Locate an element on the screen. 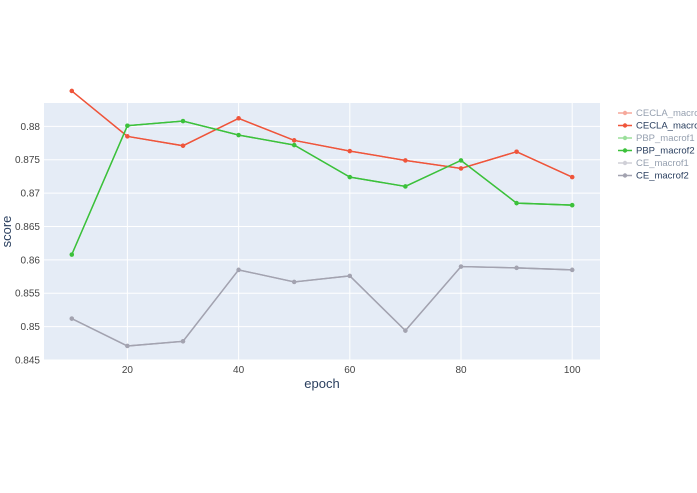 The width and height of the screenshot is (697, 493). legend-label: PBP_macrof1 is located at coordinates (665, 138).